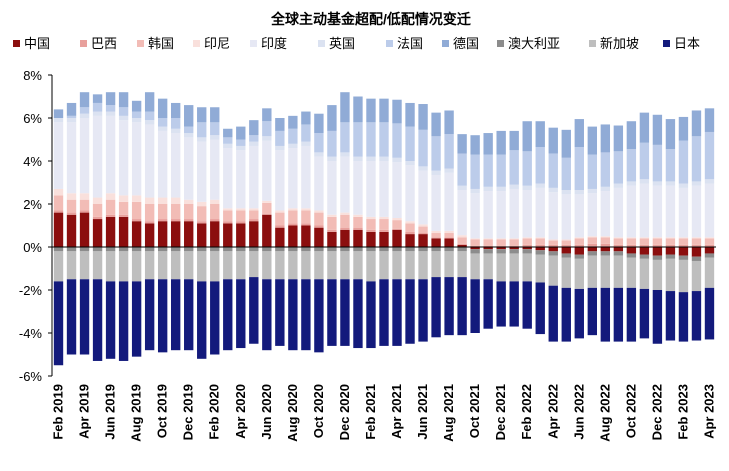 The height and width of the screenshot is (471, 729). What do you see at coordinates (31, 290) in the screenshot?
I see `y-tick-label: -2%` at bounding box center [31, 290].